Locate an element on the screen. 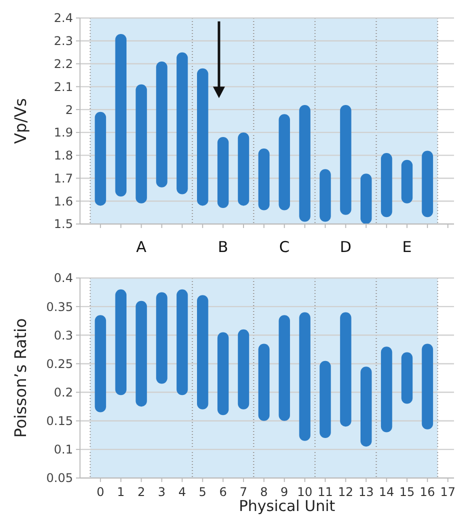  y-tick-label: 0.25 is located at coordinates (59, 363).